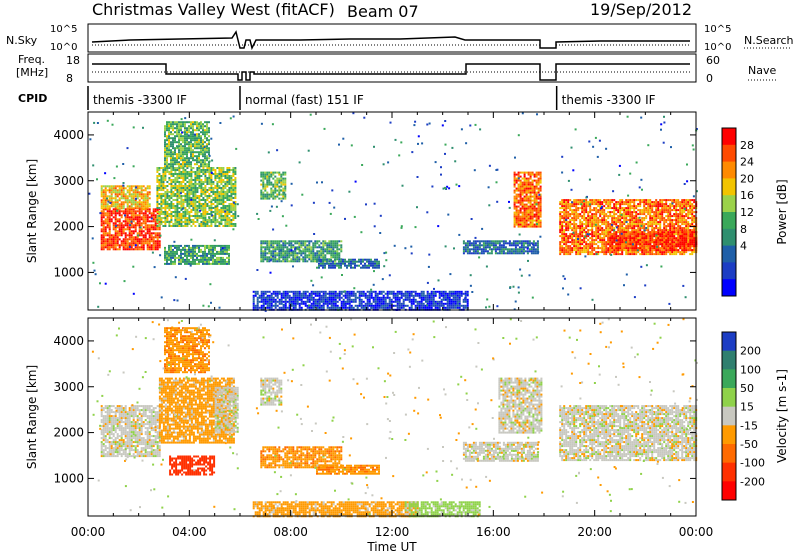 The height and width of the screenshot is (554, 800). I want to click on colorbar-tick: 20, so click(747, 178).